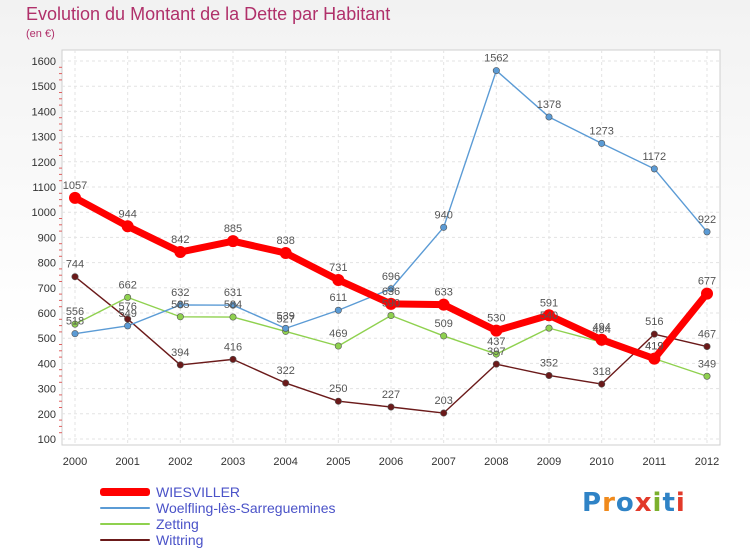 The width and height of the screenshot is (750, 550). I want to click on data-label: 419, so click(654, 347).